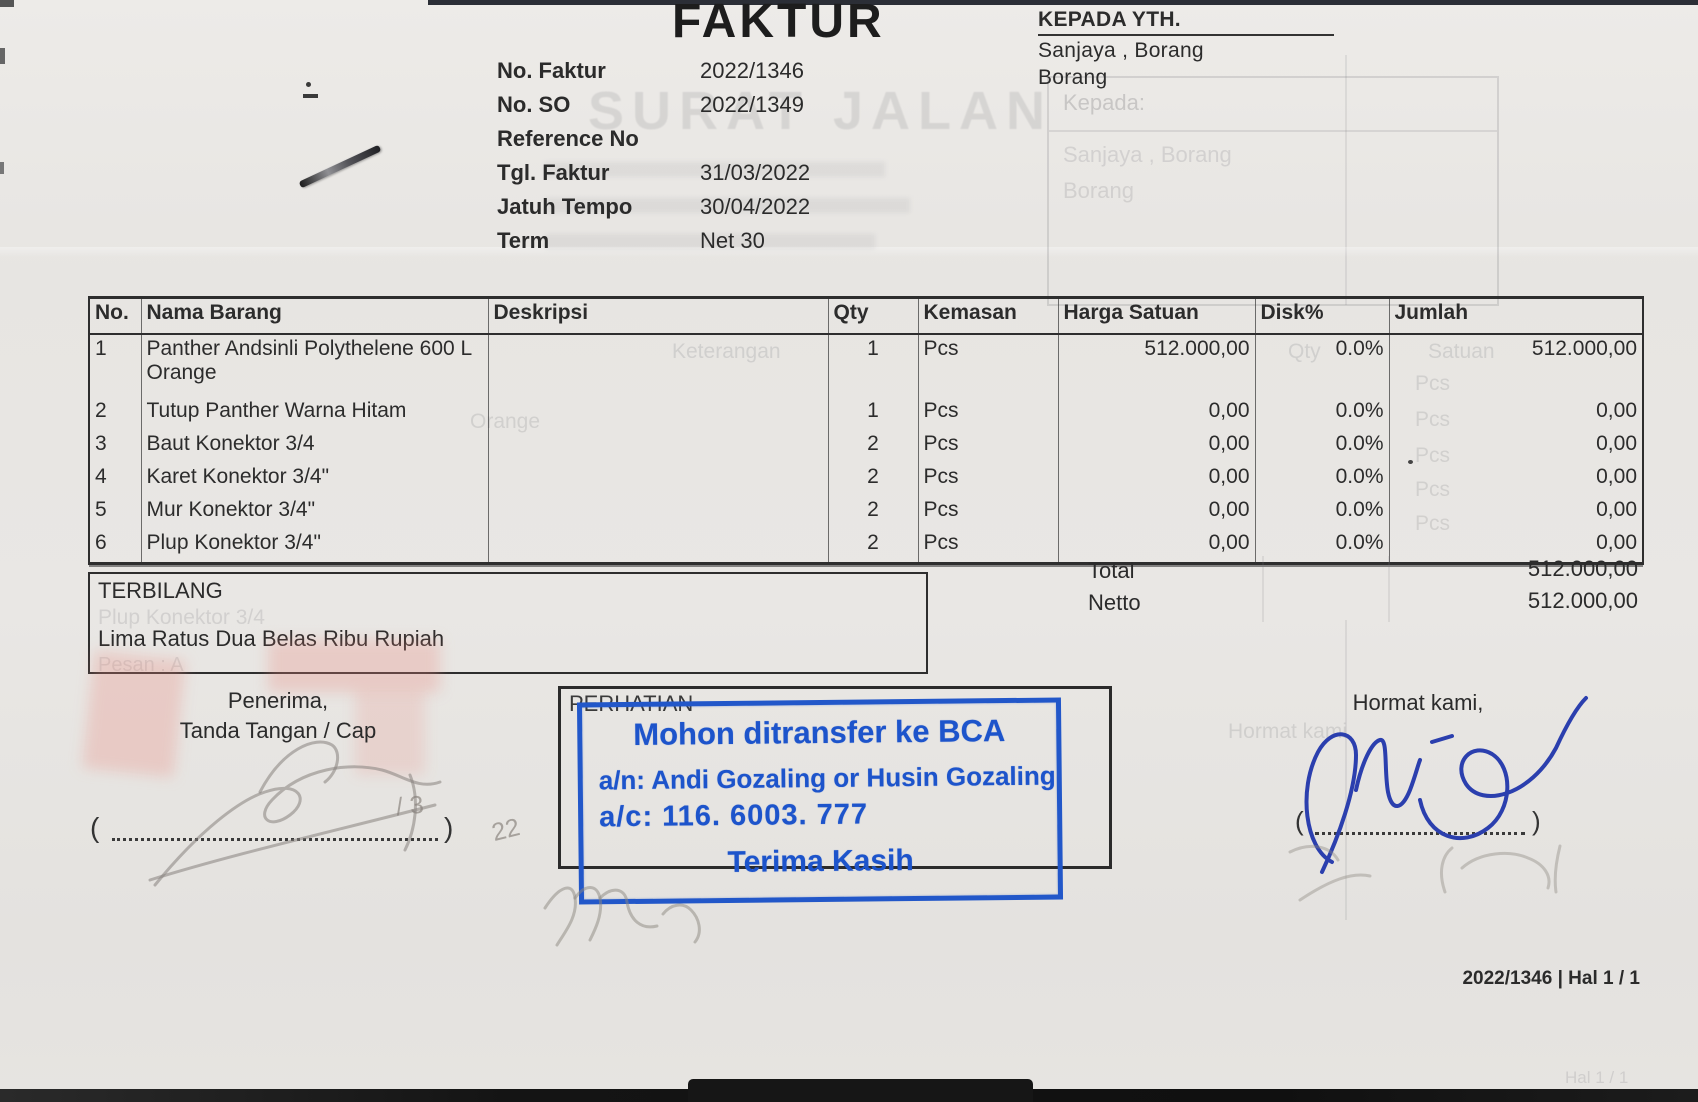  I want to click on col-header-disk: Disk%, so click(1322, 316).